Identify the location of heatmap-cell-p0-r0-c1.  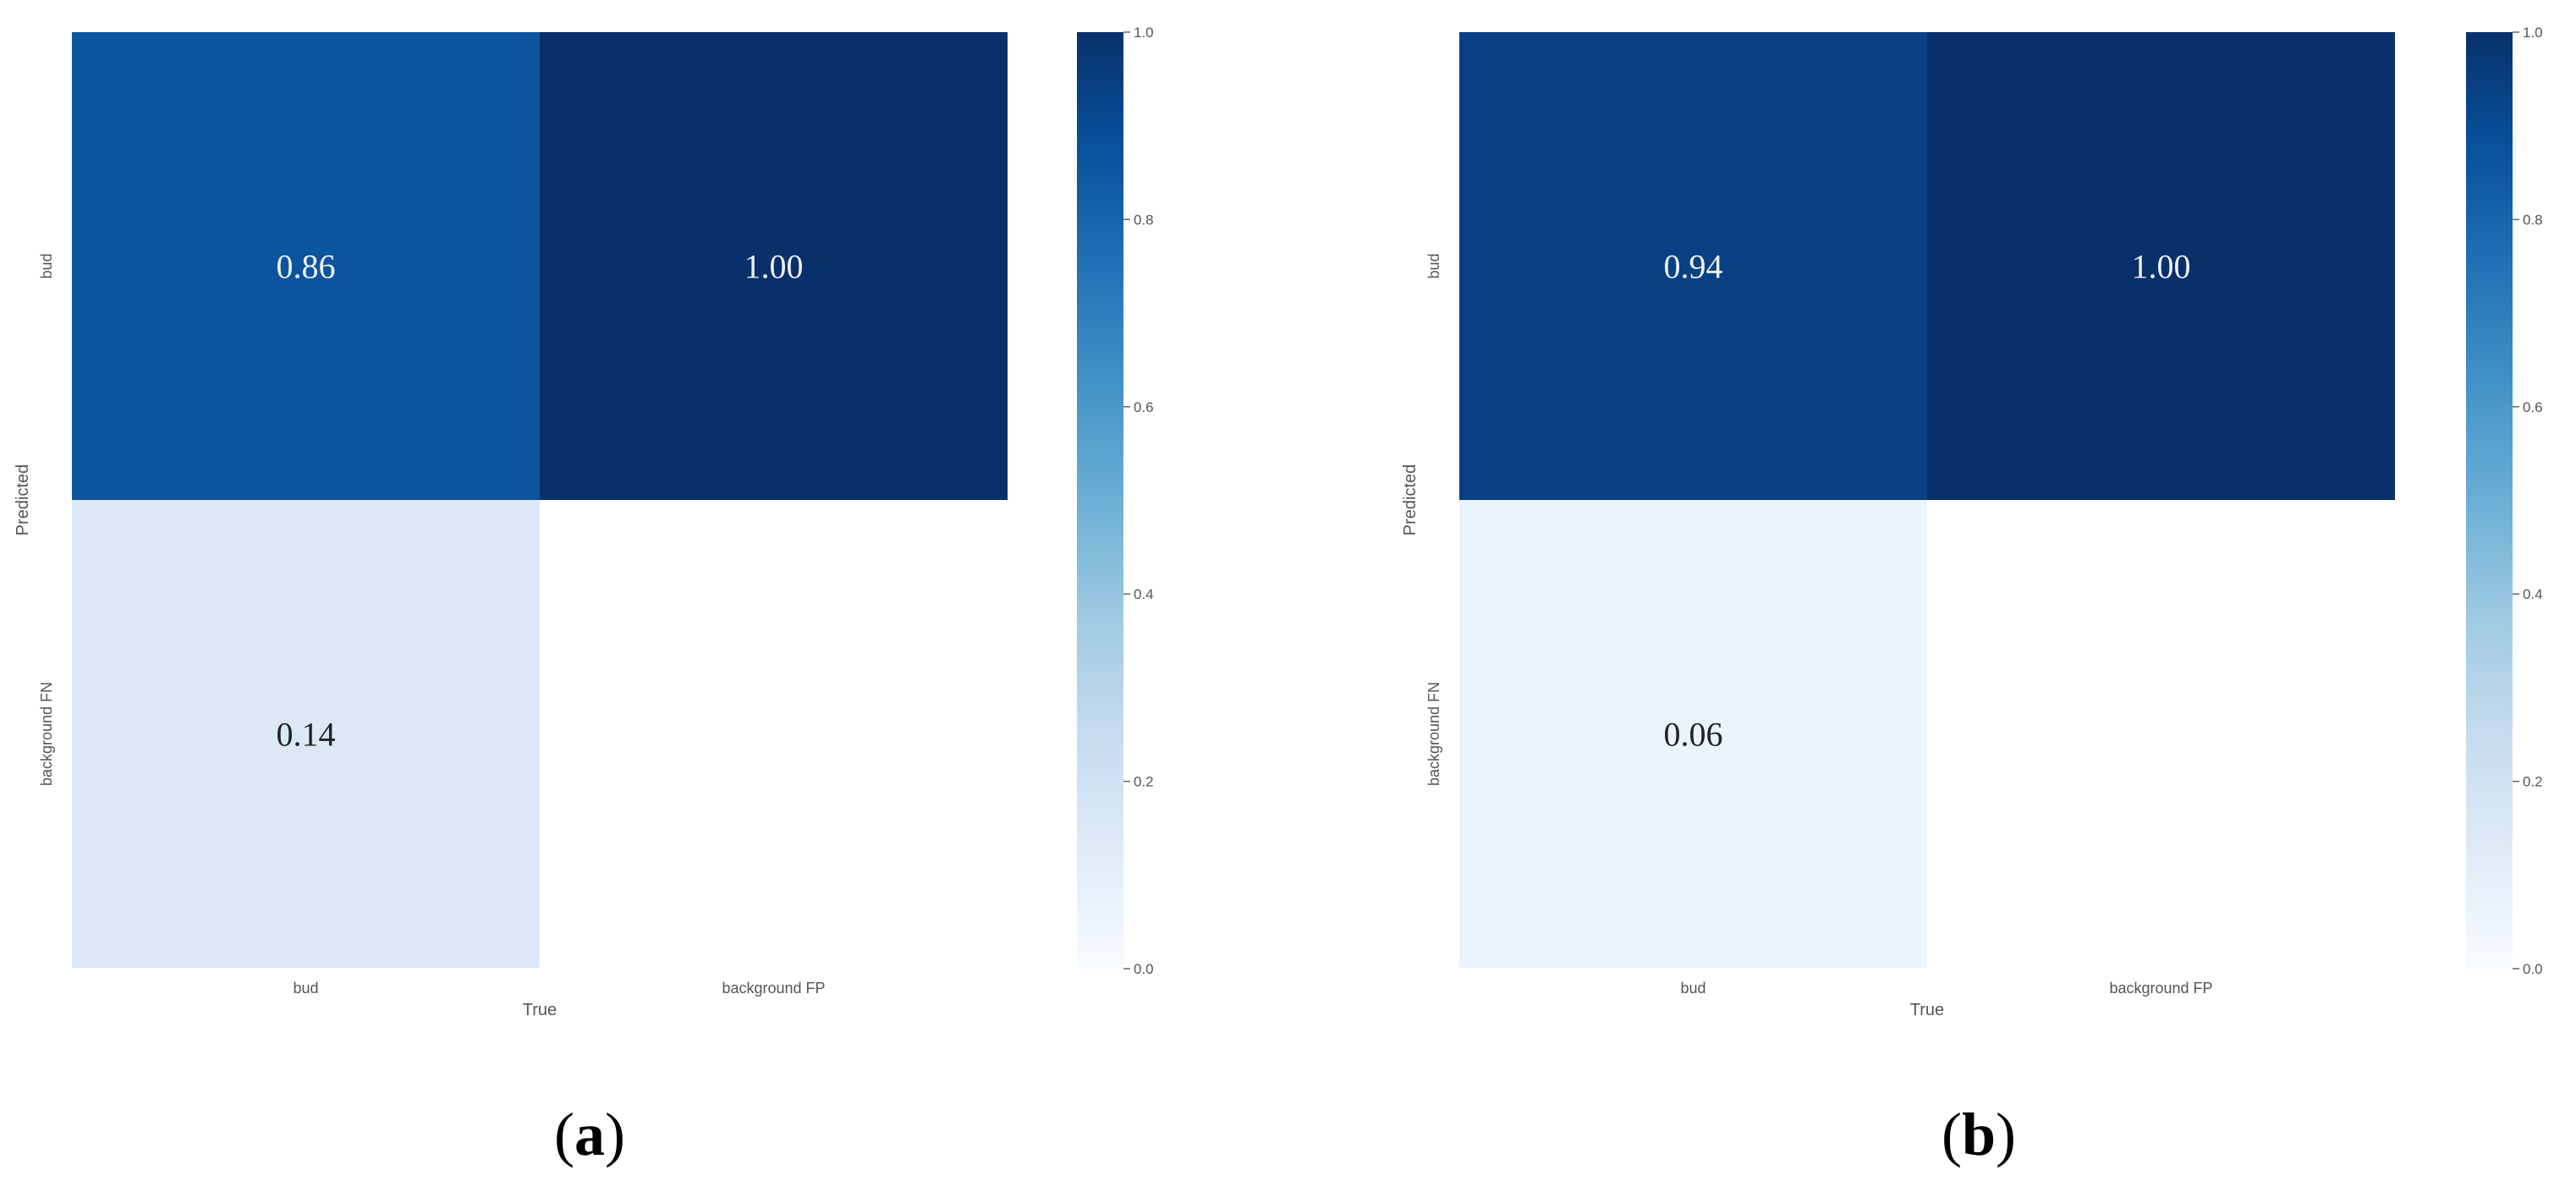
(774, 266).